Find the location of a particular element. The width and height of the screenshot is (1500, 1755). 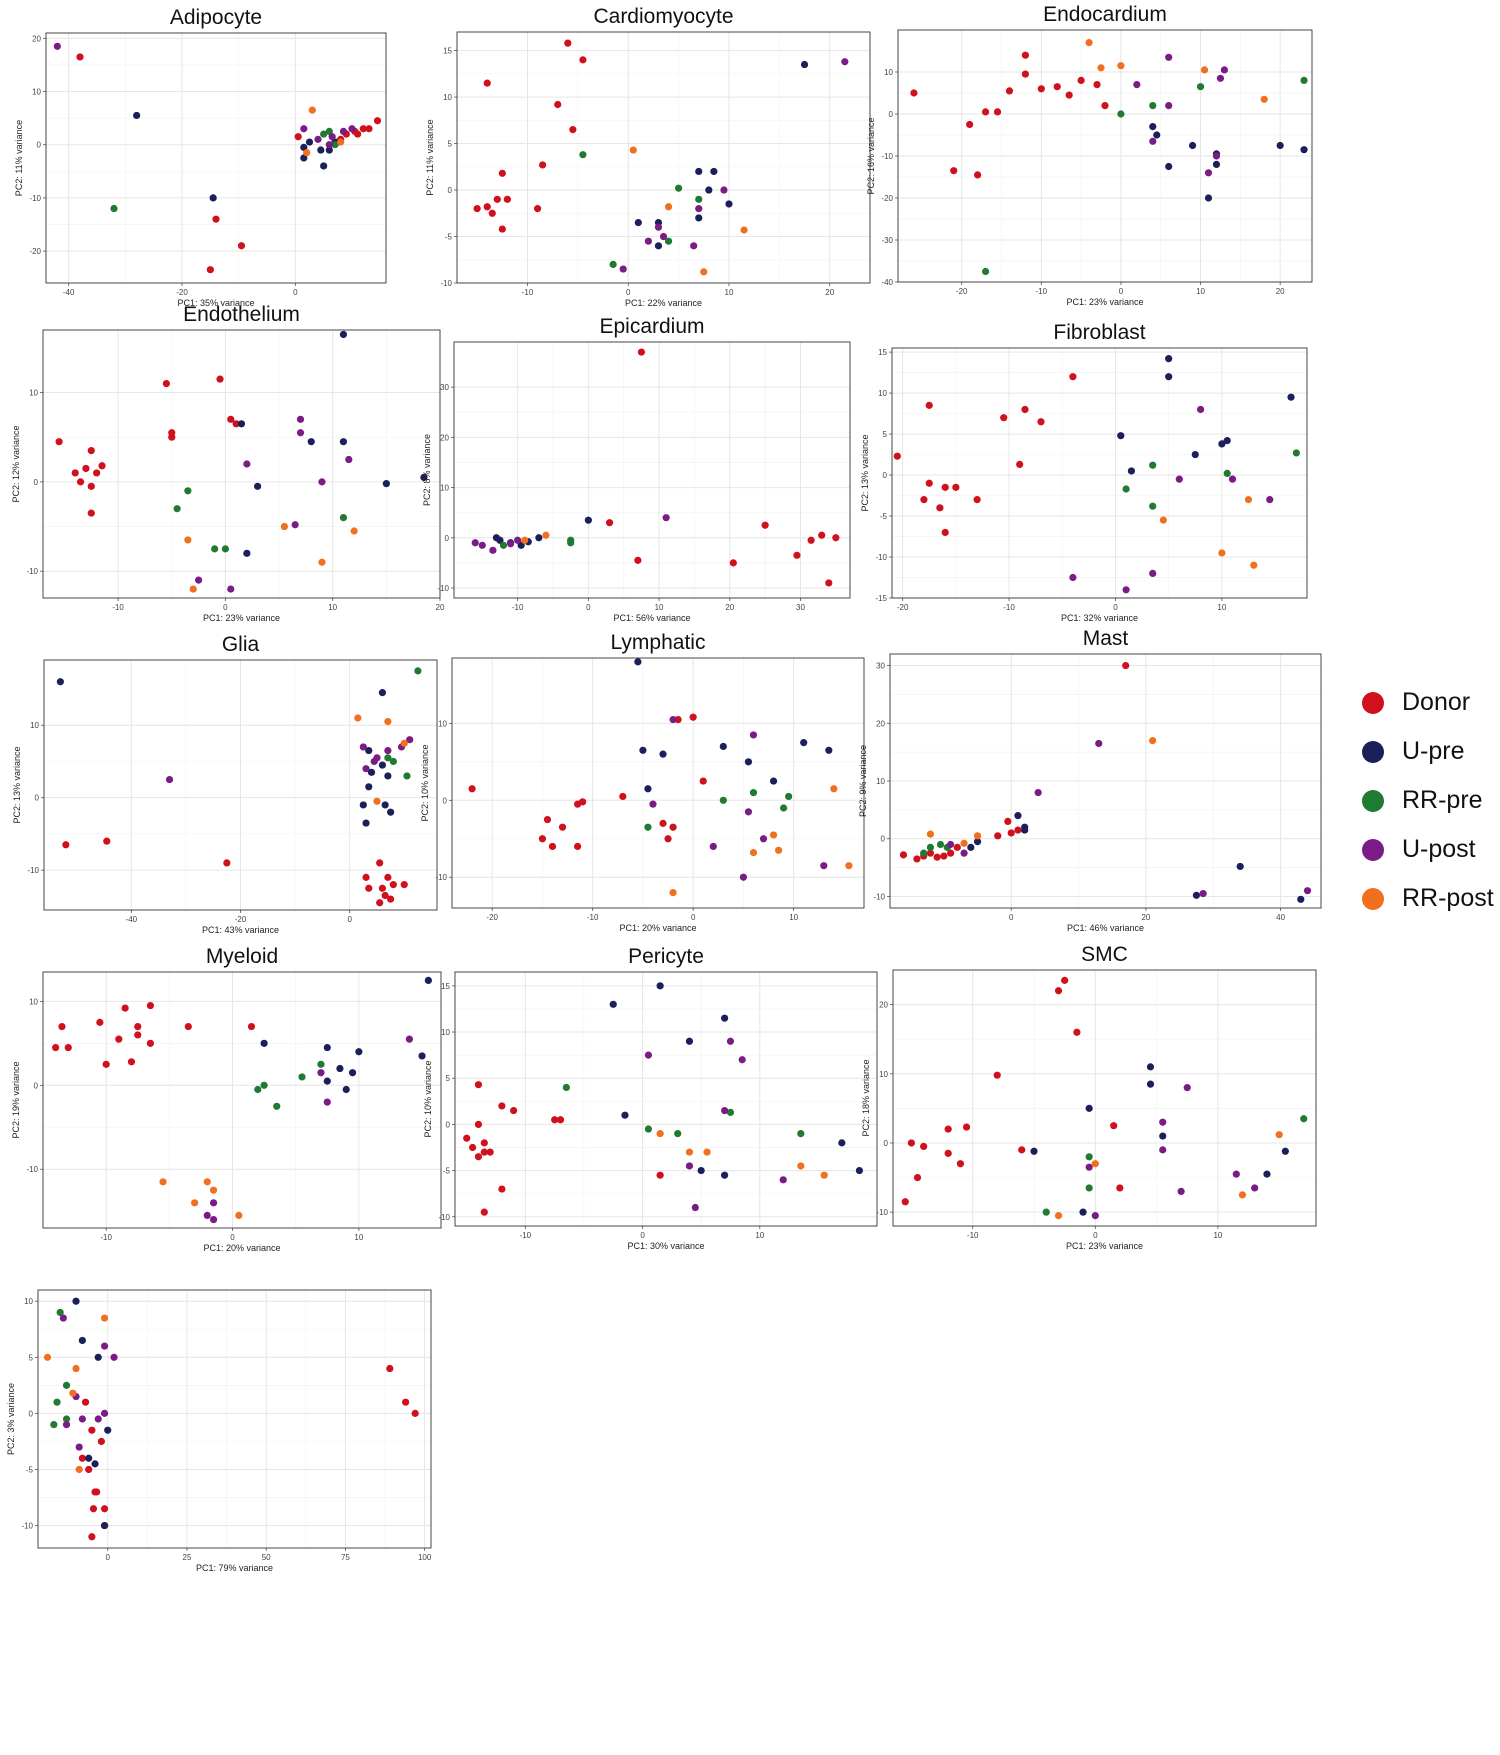

y-axis-label: PC2: 13% variance is located at coordinates (17, 784).